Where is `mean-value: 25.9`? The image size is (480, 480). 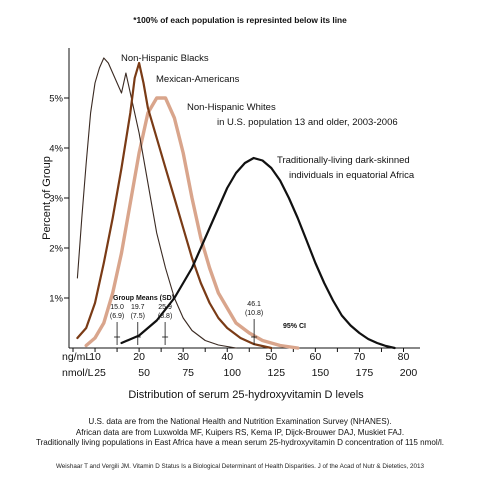 mean-value: 25.9 is located at coordinates (165, 307).